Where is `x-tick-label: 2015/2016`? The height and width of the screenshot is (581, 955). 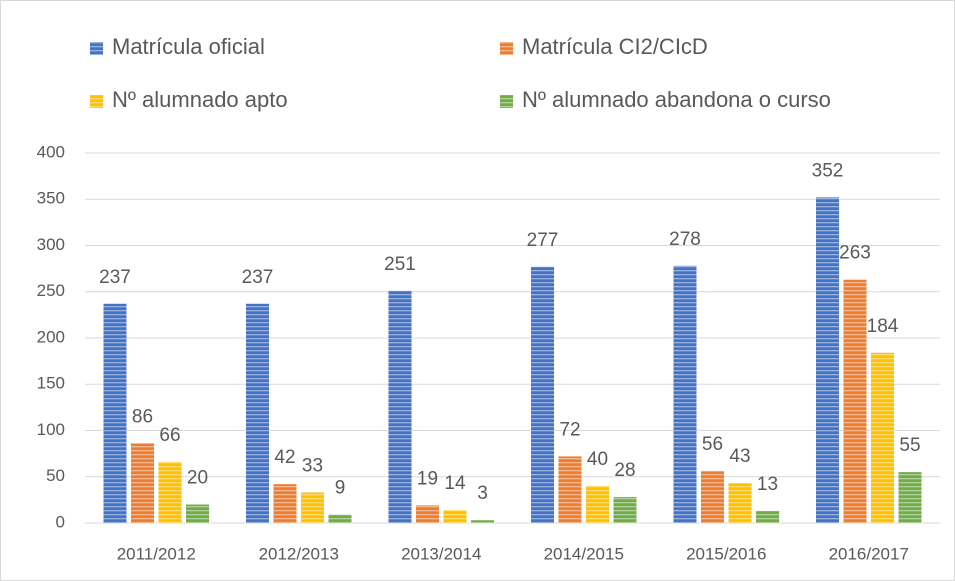 x-tick-label: 2015/2016 is located at coordinates (726, 553).